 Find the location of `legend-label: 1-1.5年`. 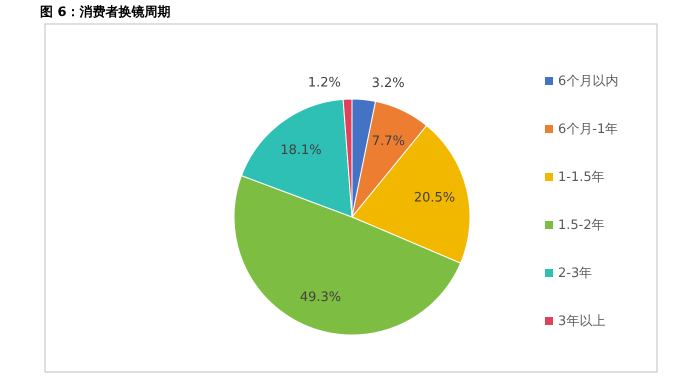

legend-label: 1-1.5年 is located at coordinates (581, 177).